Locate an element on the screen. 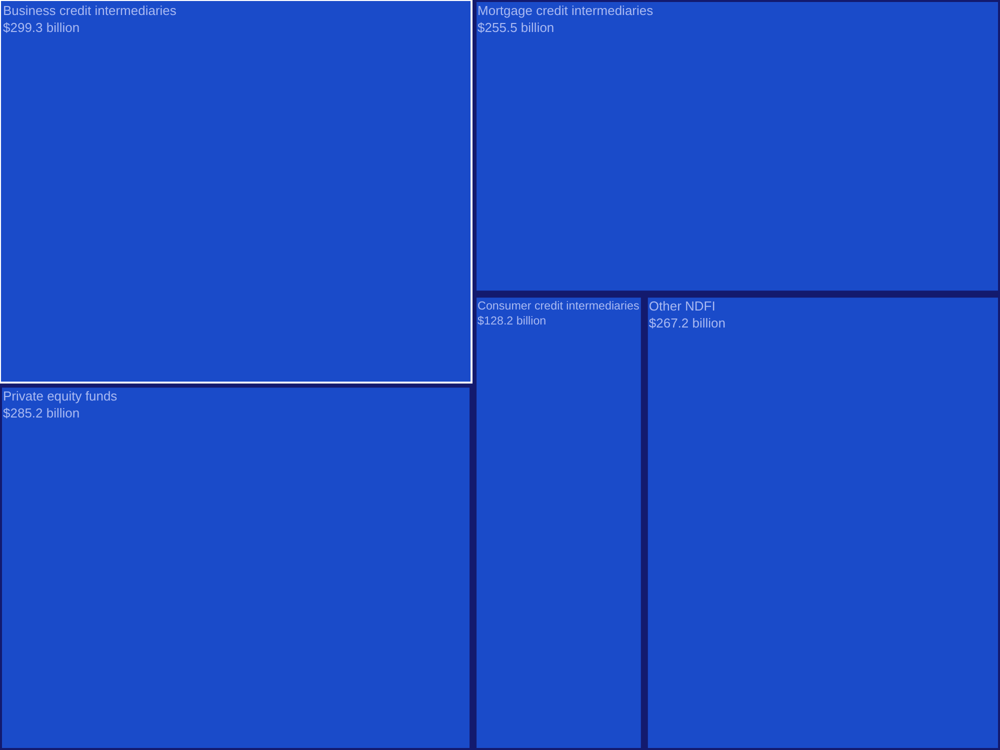  category-label: Mortgage credit intermediaries is located at coordinates (566, 10).